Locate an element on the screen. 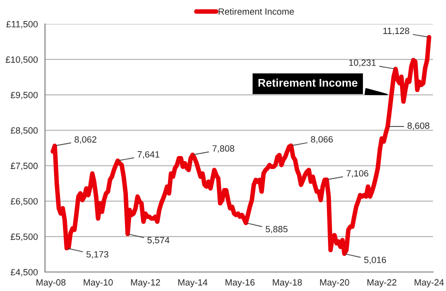  annotation: Retirement Income is located at coordinates (308, 82).